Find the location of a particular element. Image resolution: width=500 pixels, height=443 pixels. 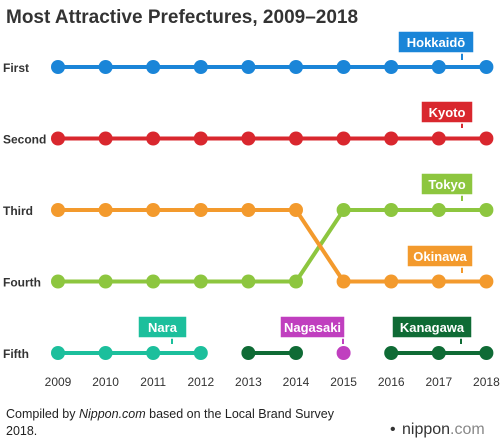

callout-okinawa: Okinawa is located at coordinates (440, 258).